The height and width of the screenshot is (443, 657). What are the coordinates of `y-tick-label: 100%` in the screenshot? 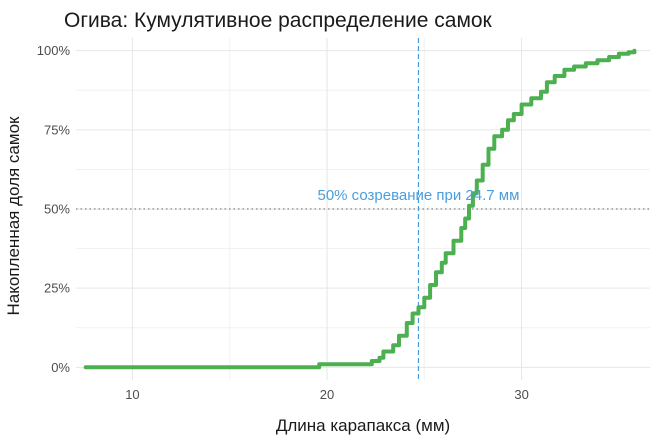 It's located at (54, 50).